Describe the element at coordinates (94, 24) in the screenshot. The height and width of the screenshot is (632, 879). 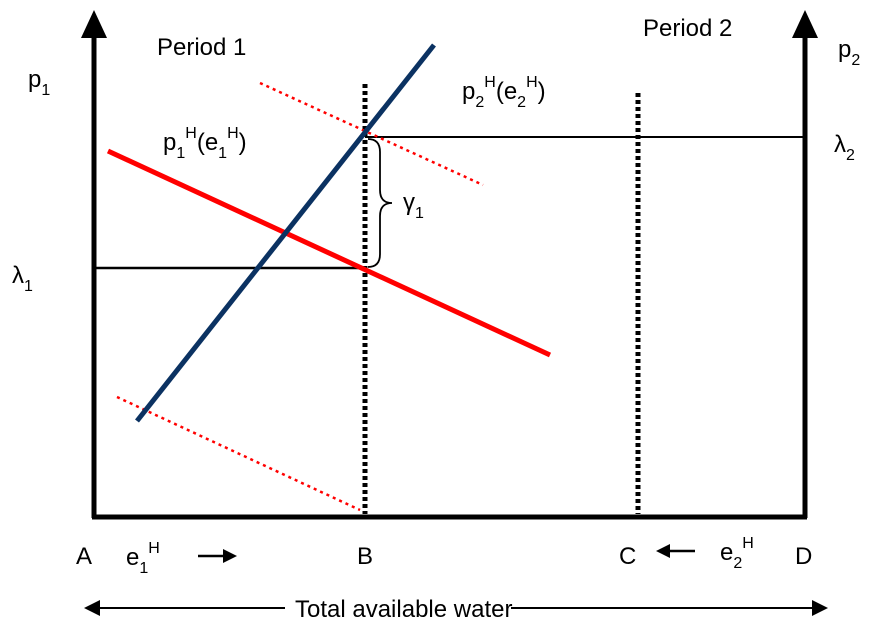
I see `left-axis-arrowhead-icon` at that location.